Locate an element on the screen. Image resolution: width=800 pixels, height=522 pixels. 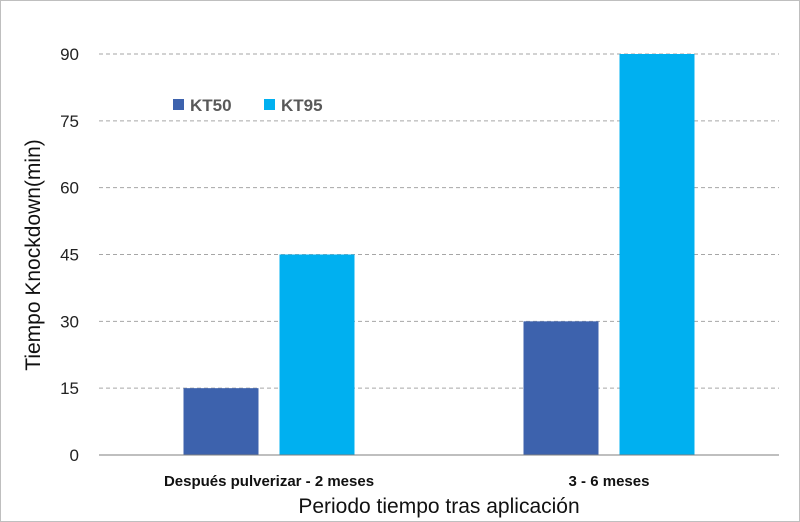
y-axis-title: Tiempo Knockdown(min) is located at coordinates (33, 254).